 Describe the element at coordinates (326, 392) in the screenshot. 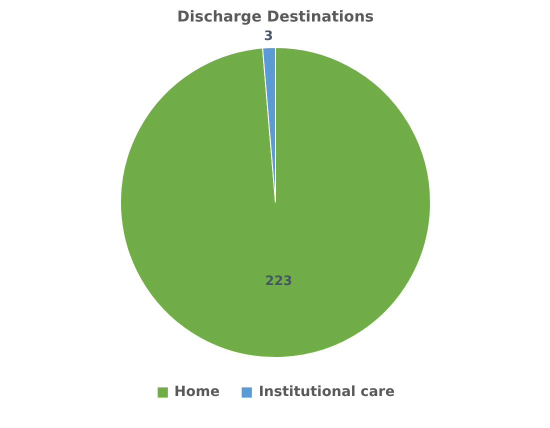

I see `legend-label: Institutional care` at that location.